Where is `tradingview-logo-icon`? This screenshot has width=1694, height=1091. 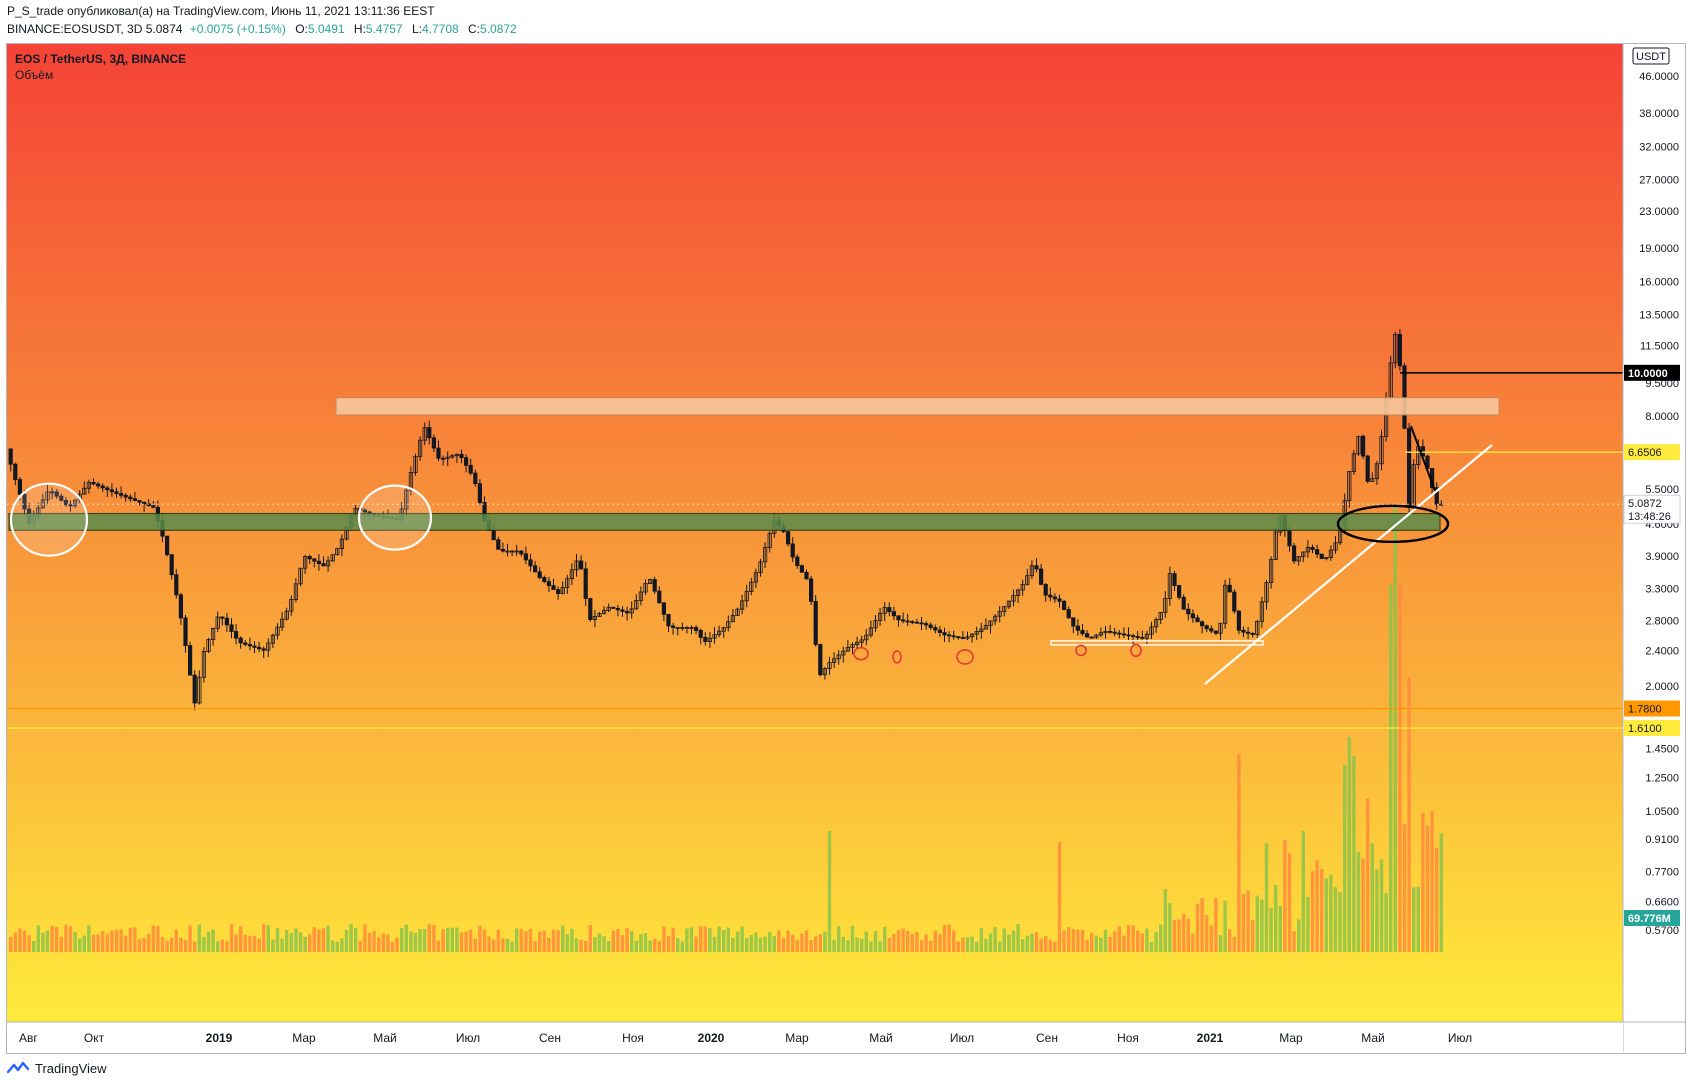 tradingview-logo-icon is located at coordinates (18, 1067).